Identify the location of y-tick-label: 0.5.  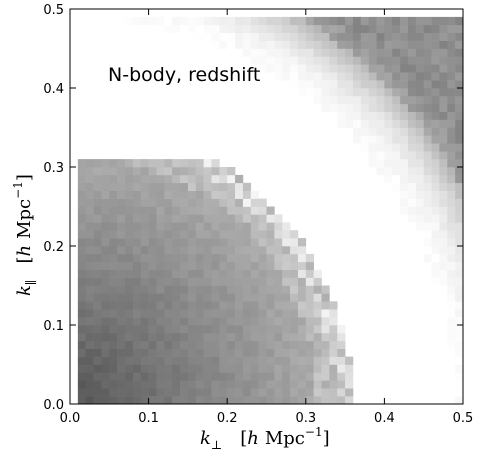
(53, 10).